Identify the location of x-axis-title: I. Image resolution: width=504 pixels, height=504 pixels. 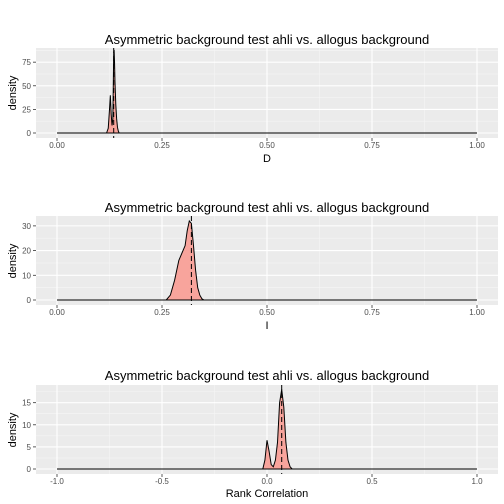
(266, 326).